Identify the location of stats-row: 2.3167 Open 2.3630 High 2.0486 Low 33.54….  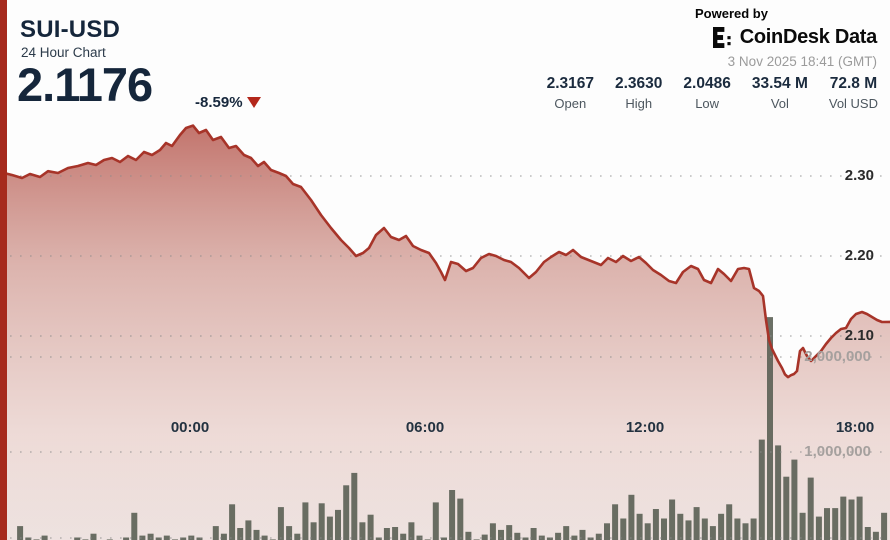
(712, 93).